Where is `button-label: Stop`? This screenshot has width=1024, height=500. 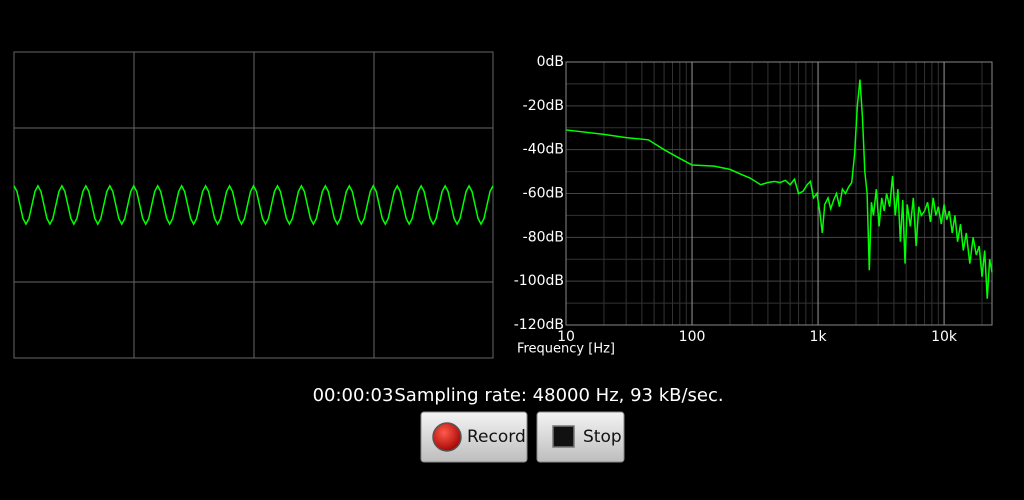 button-label: Stop is located at coordinates (602, 437).